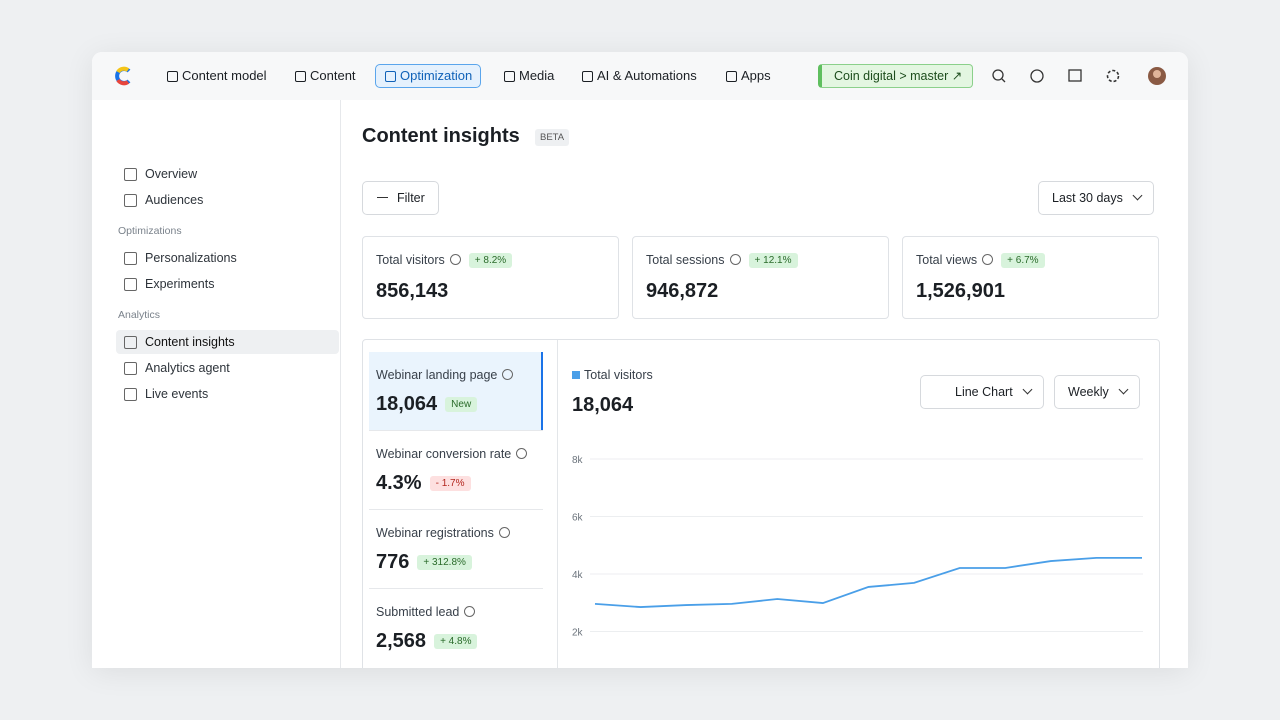 Image resolution: width=1280 pixels, height=720 pixels. What do you see at coordinates (450, 484) in the screenshot?
I see `metric-tag: - 1.7%` at bounding box center [450, 484].